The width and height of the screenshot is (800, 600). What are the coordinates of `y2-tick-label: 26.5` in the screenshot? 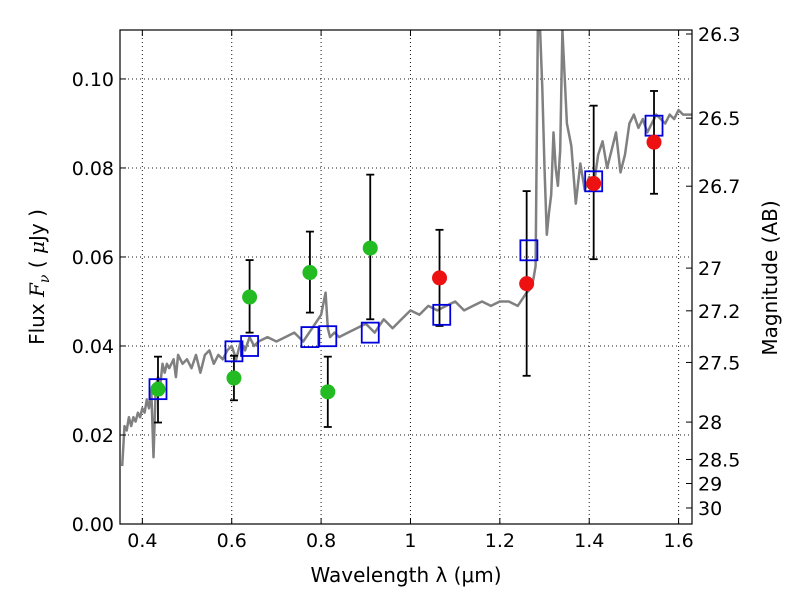 It's located at (719, 119).